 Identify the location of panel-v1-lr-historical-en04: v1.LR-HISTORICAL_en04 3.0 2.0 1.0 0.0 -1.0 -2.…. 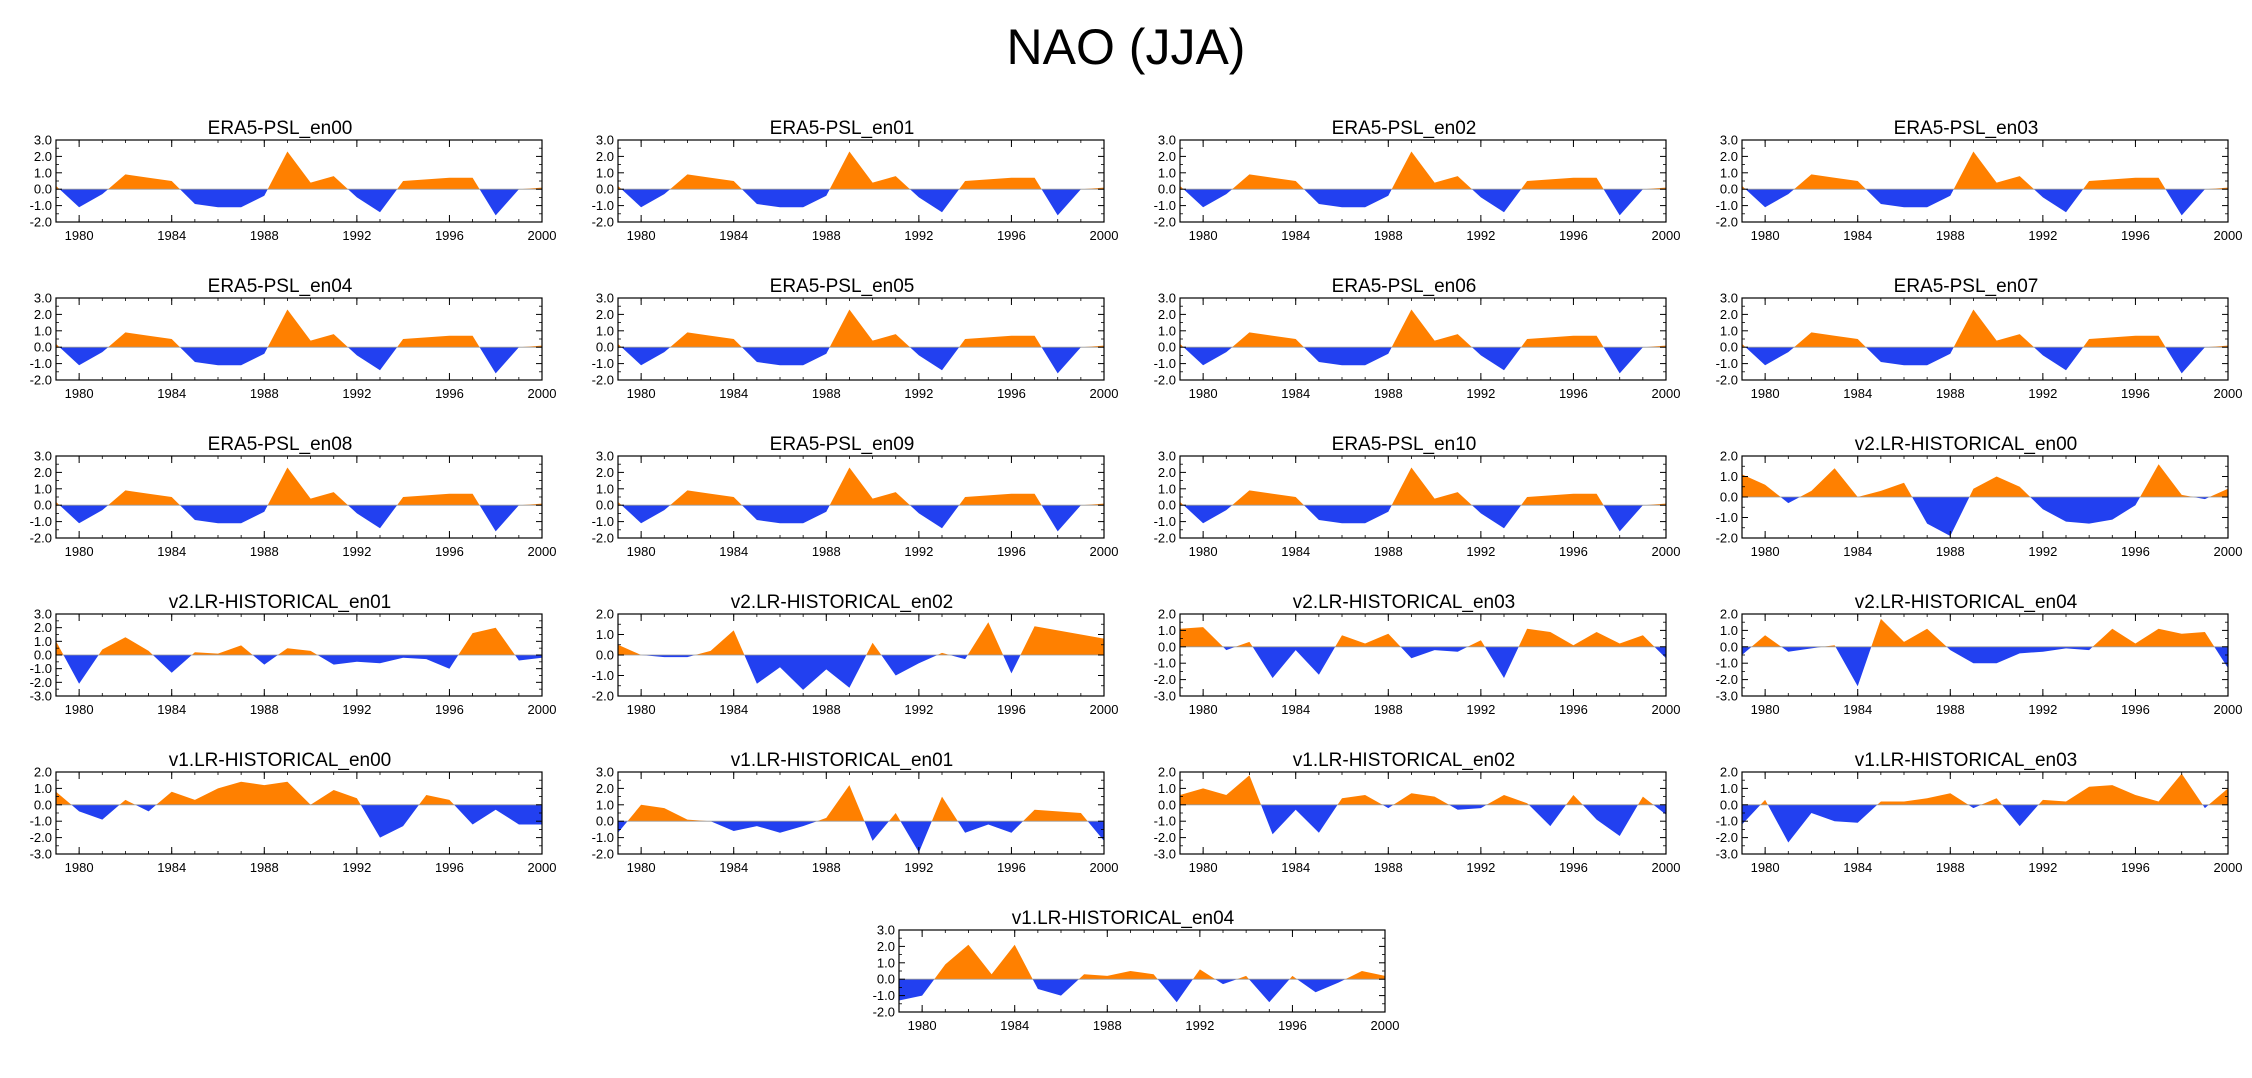
(1123, 972).